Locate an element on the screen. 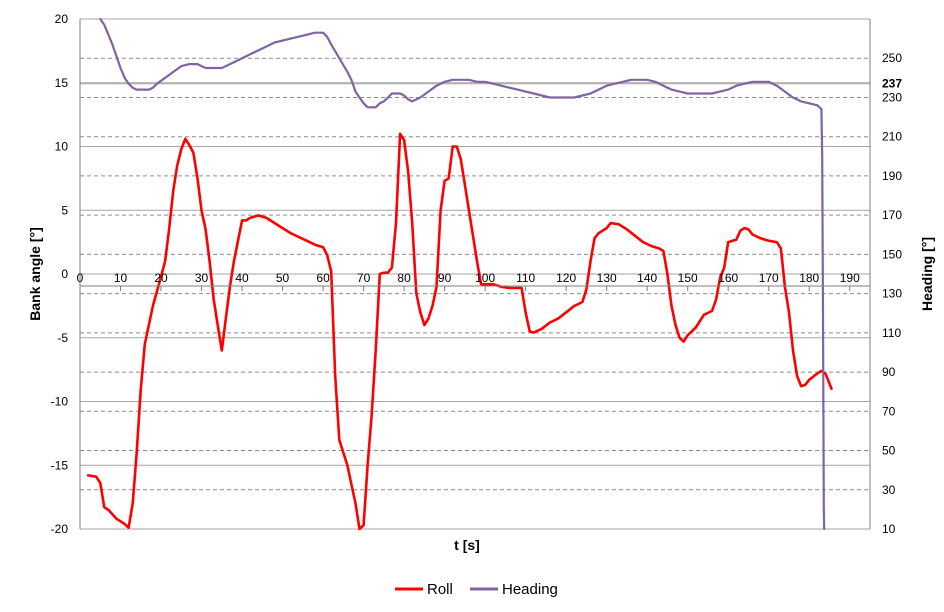 This screenshot has width=944, height=612. x-tick-label: 50 is located at coordinates (283, 278).